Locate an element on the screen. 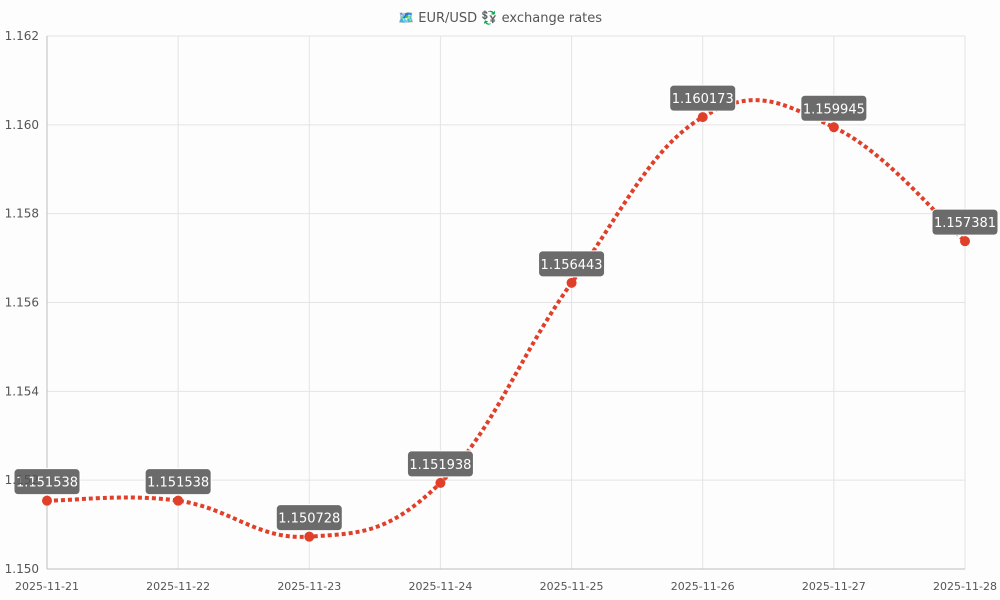  data-label: 1.150728 is located at coordinates (309, 518).